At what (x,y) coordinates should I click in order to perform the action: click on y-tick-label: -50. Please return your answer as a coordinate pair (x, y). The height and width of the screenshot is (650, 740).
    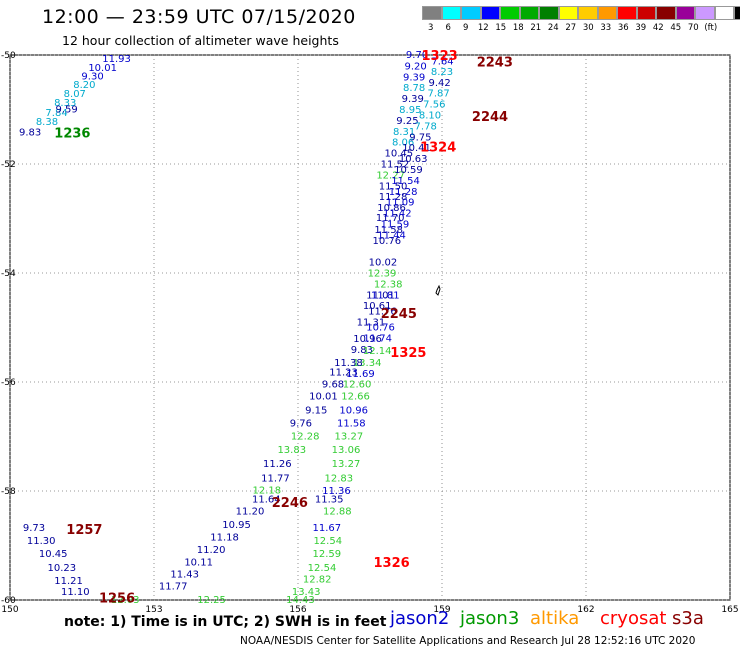
    Looking at the image, I should click on (8, 56).